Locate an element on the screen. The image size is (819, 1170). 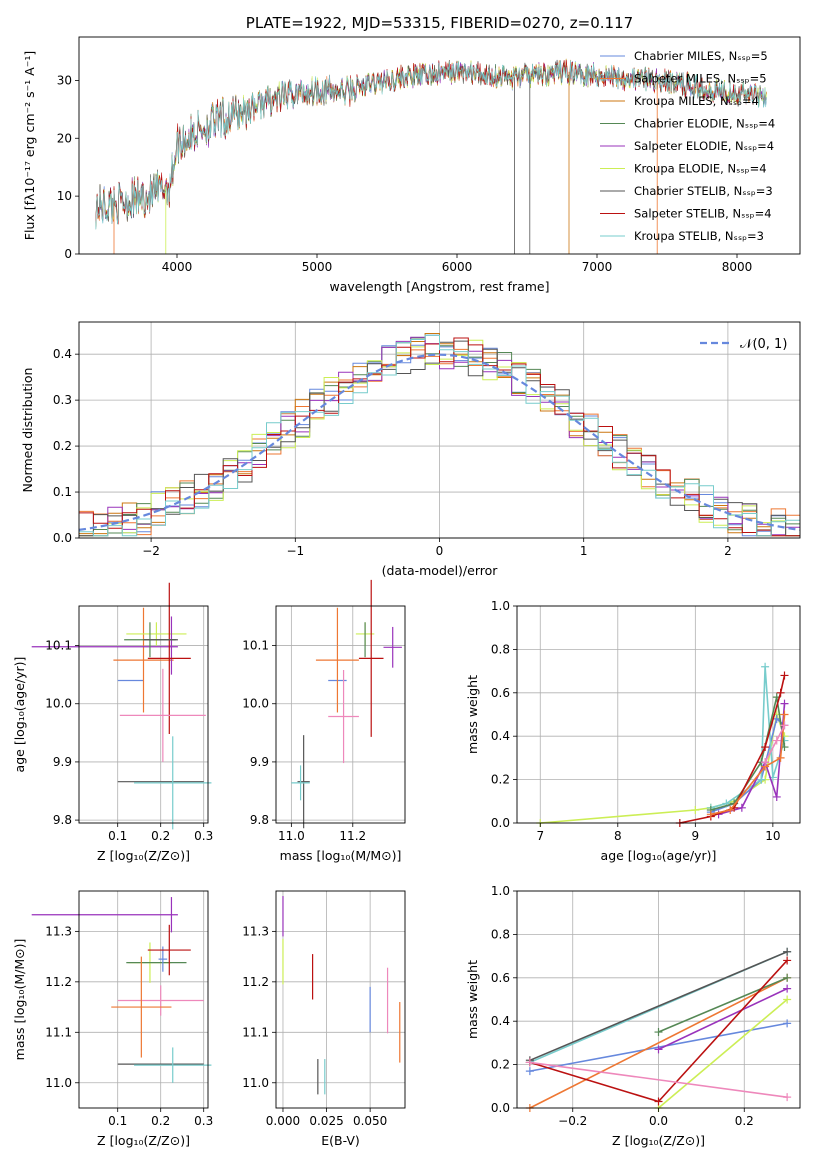
x-tick-label: 8 is located at coordinates (618, 836).